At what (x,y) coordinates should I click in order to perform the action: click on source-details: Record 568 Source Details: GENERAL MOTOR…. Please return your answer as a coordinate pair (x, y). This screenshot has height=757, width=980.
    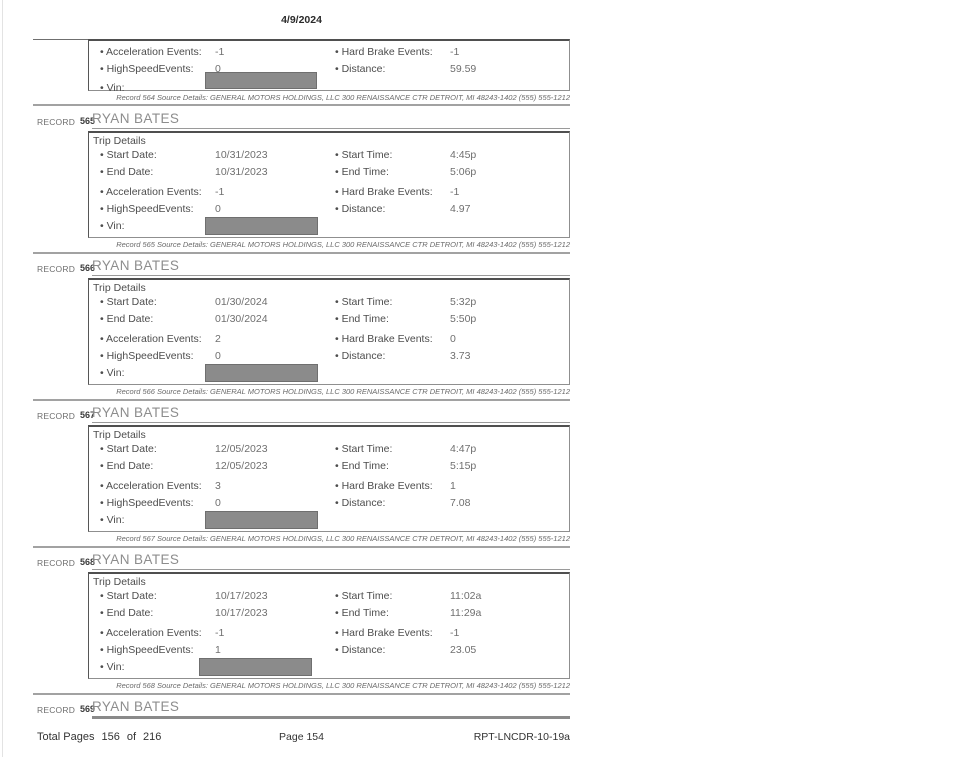
    Looking at the image, I should click on (343, 685).